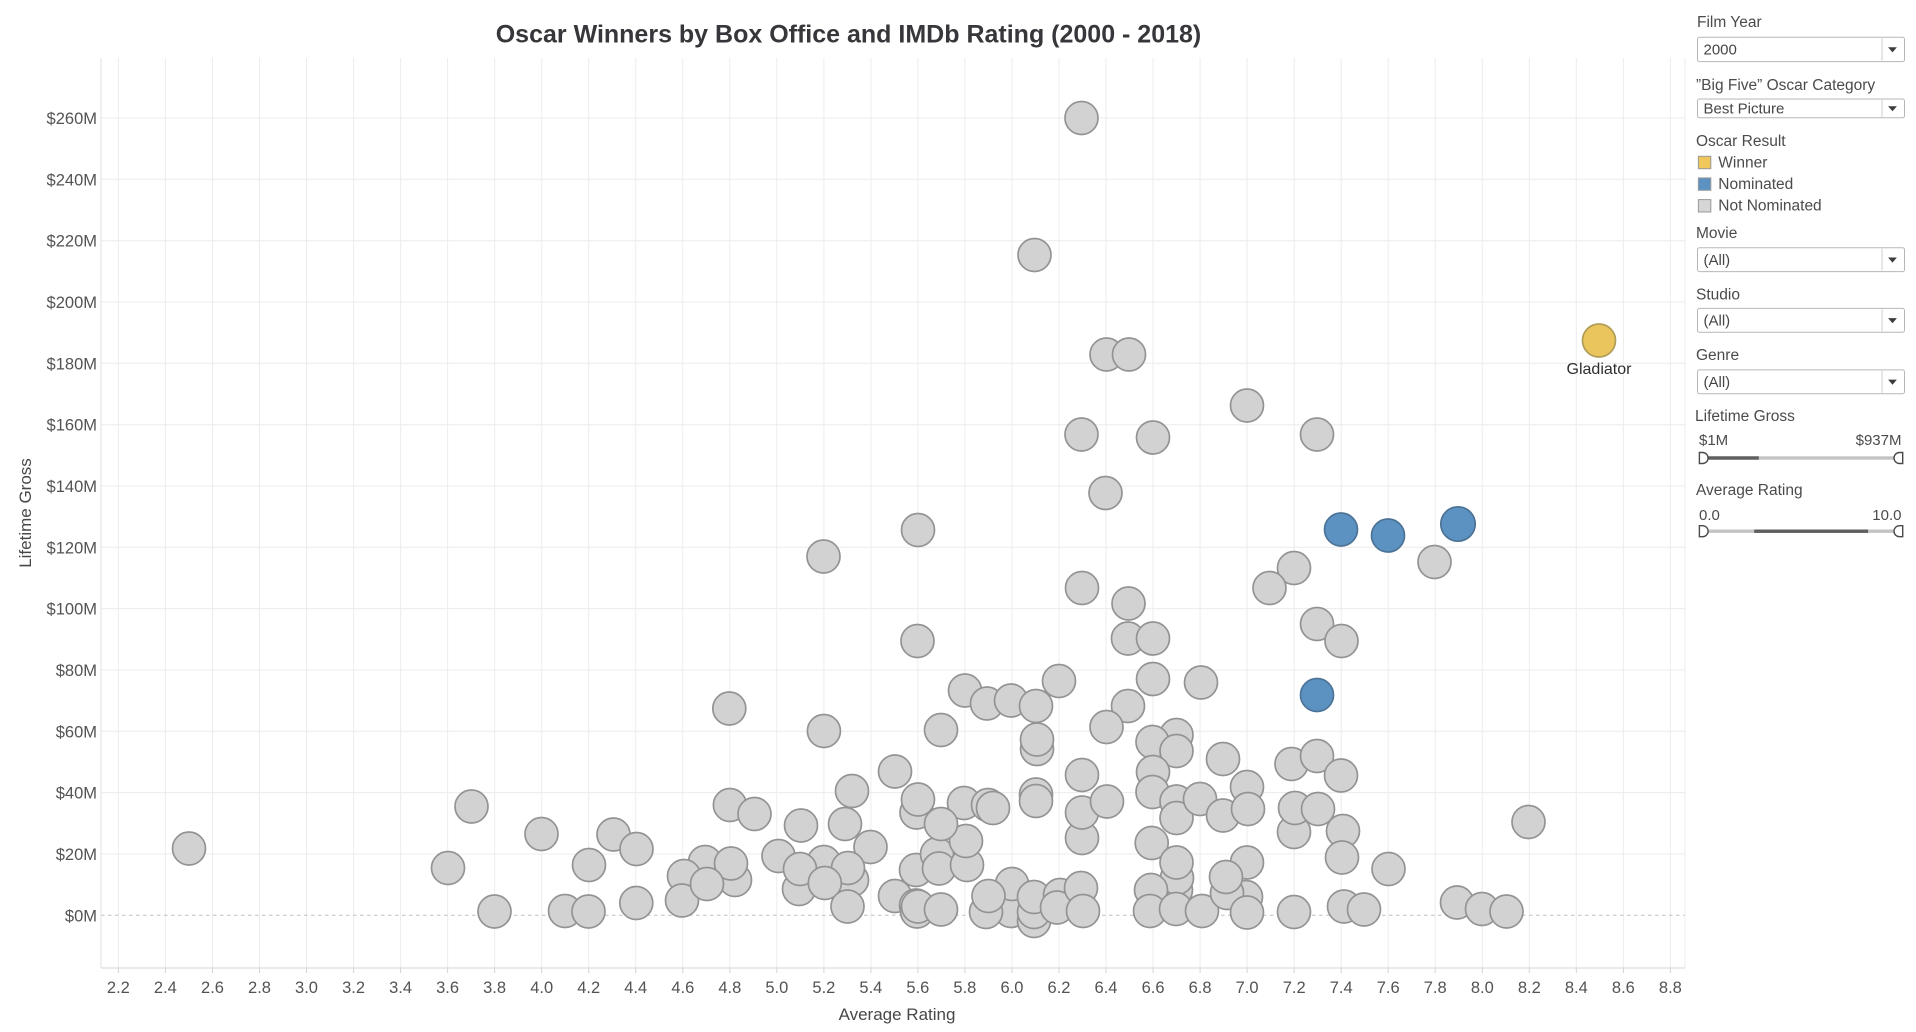 This screenshot has width=1916, height=1032. What do you see at coordinates (76, 794) in the screenshot?
I see `svg-text: $40M` at bounding box center [76, 794].